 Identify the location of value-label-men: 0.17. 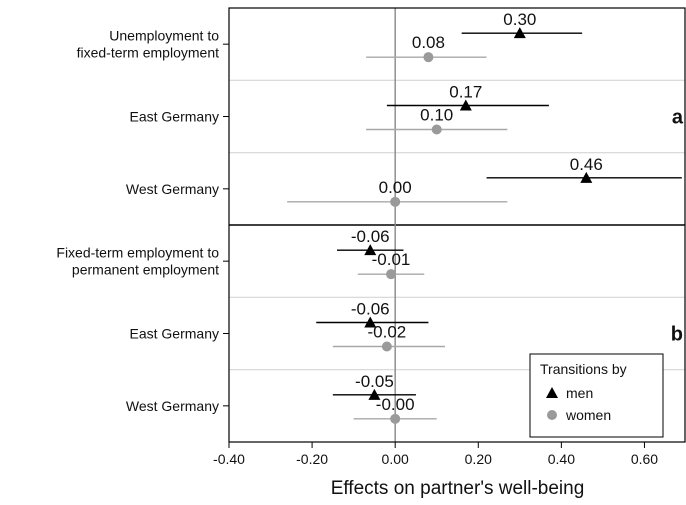
(465, 92).